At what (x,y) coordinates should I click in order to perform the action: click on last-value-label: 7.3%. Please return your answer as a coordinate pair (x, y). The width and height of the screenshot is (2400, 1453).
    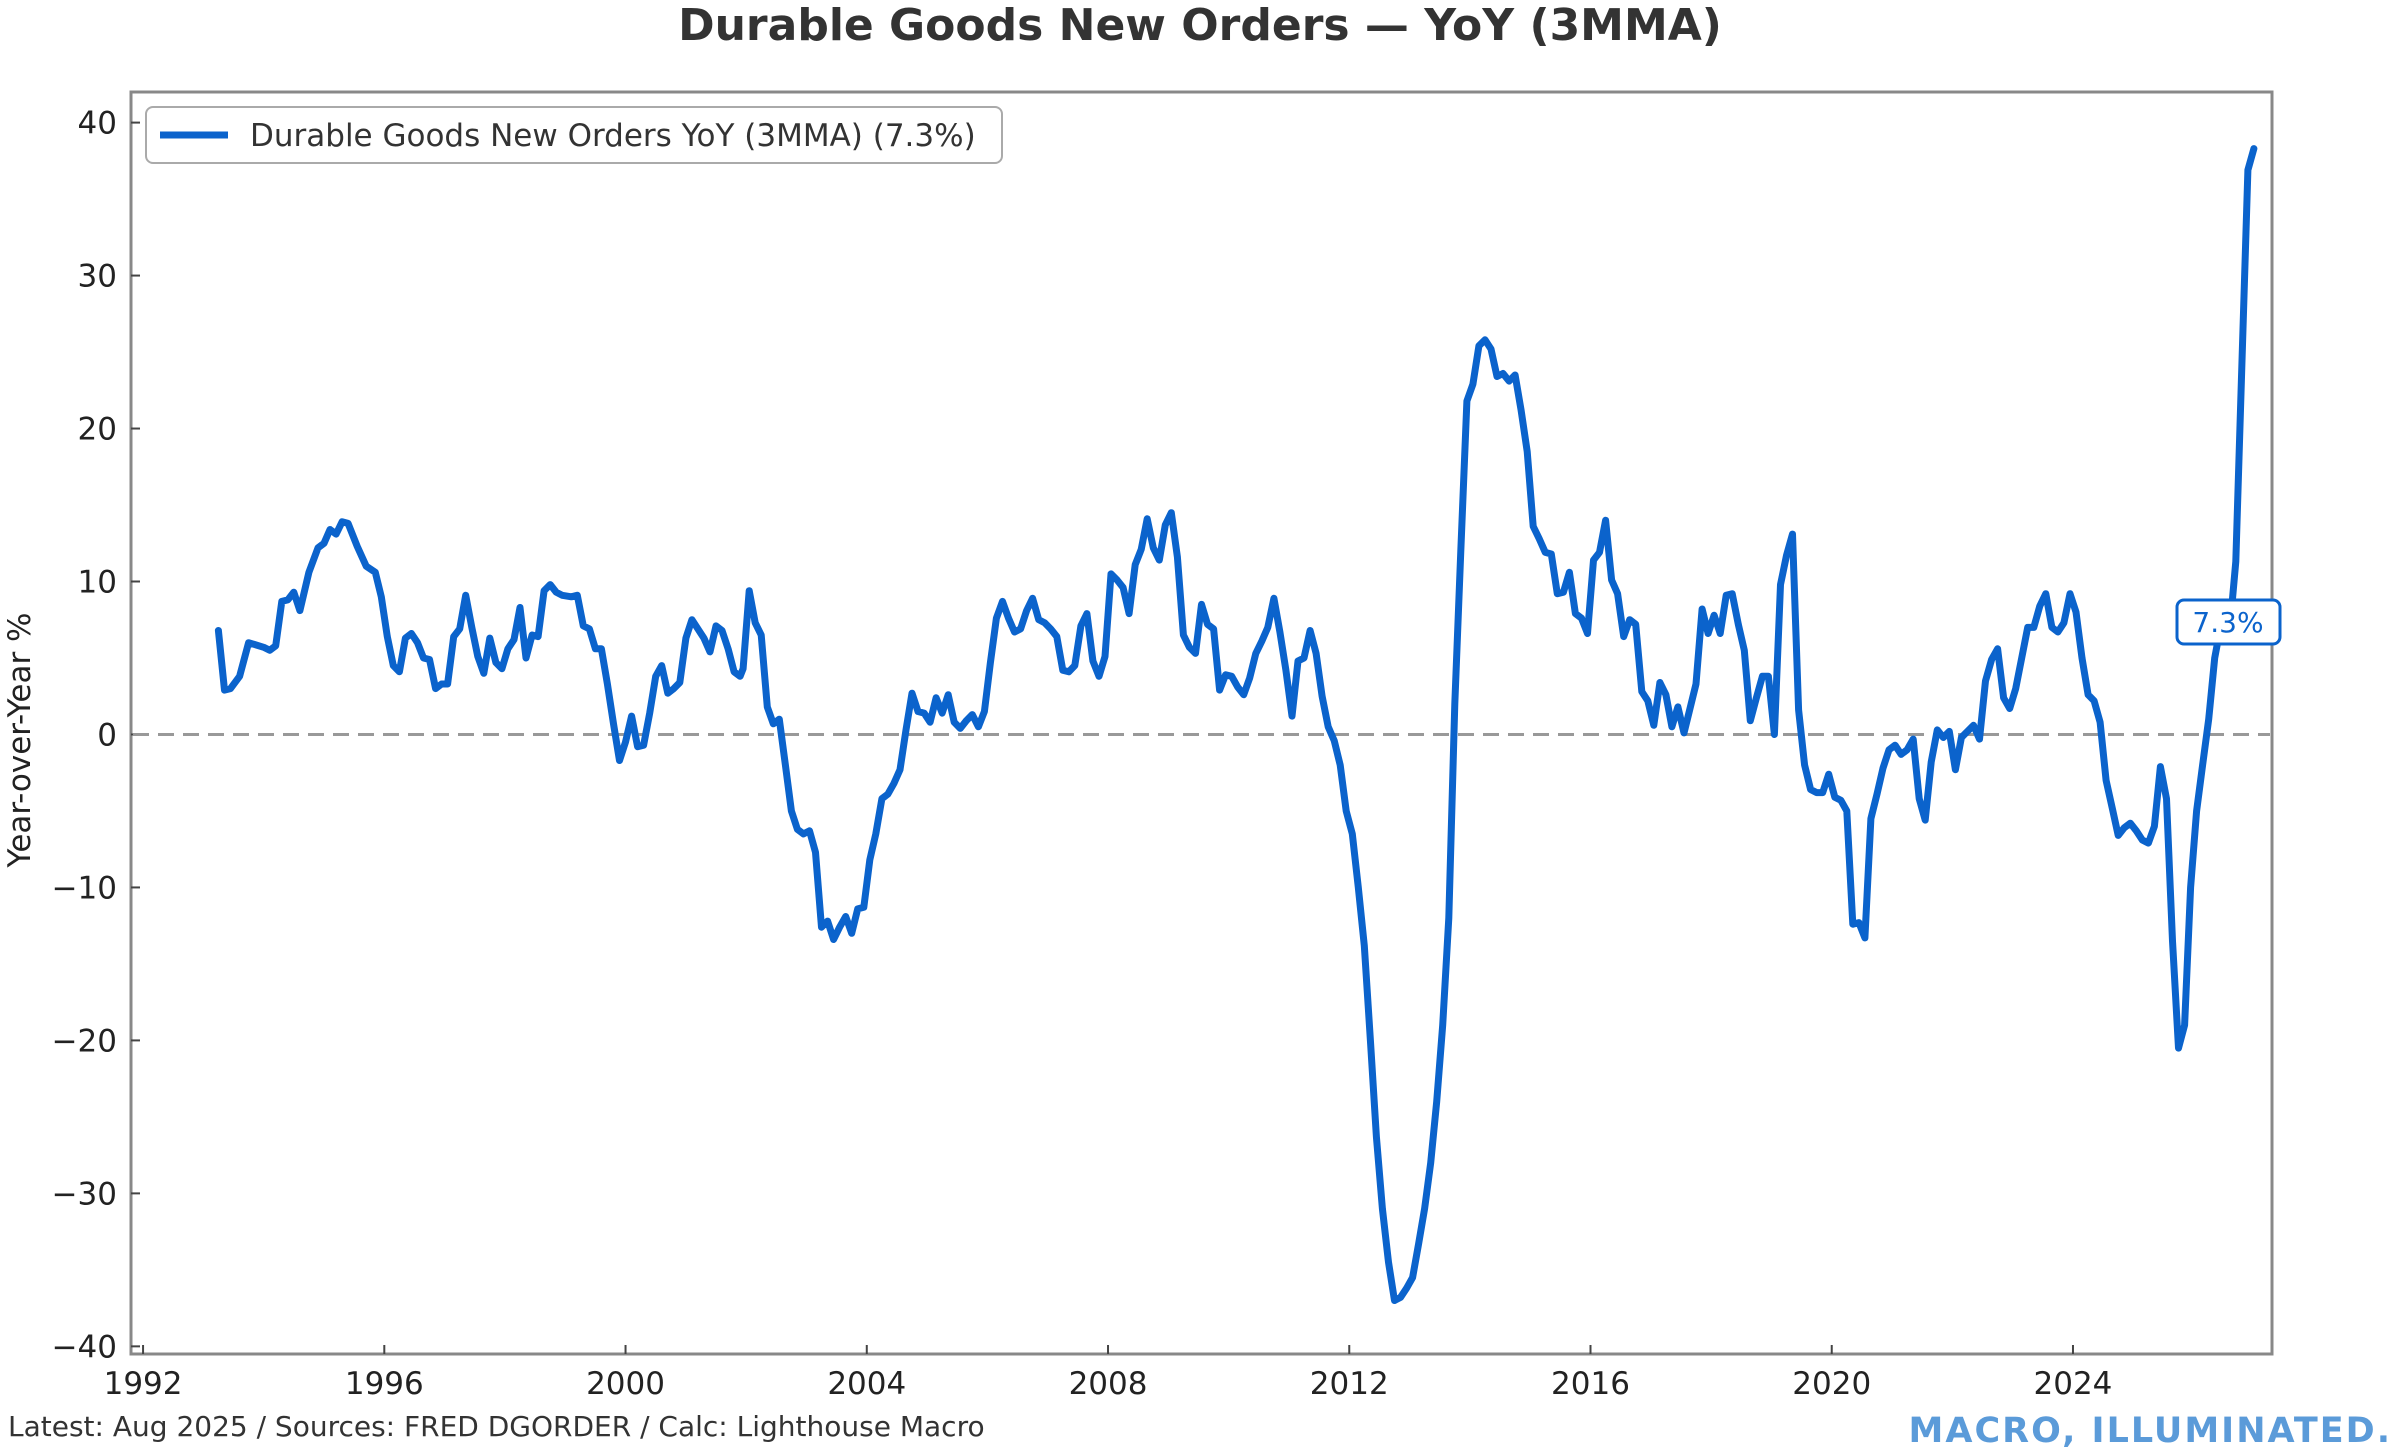
    Looking at the image, I should click on (2228, 622).